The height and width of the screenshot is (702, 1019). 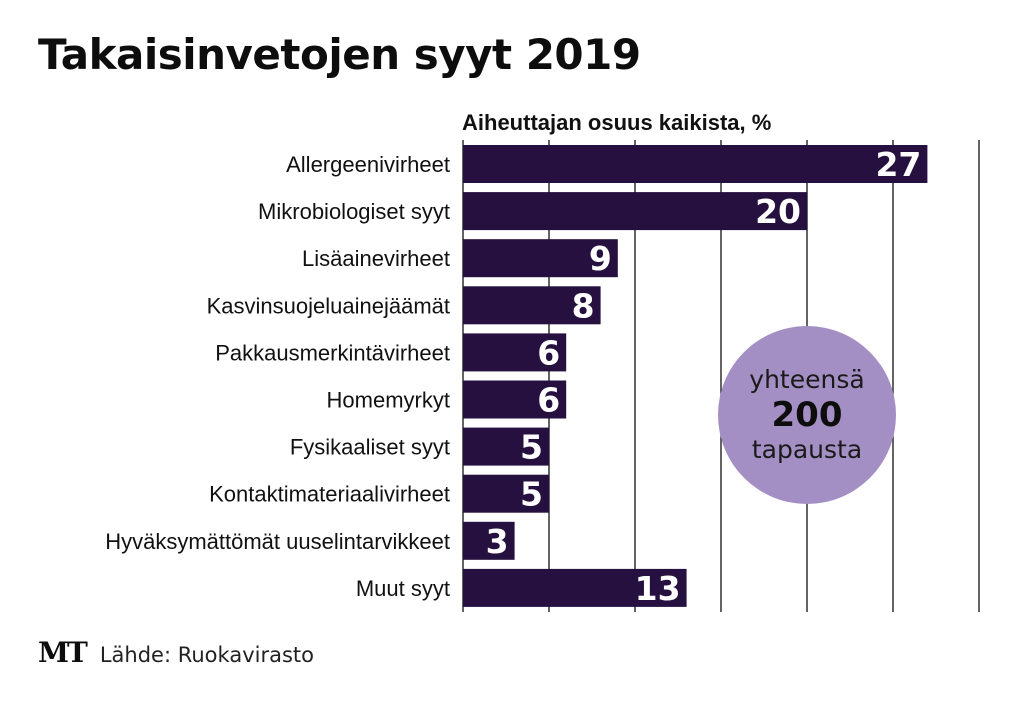 What do you see at coordinates (370, 447) in the screenshot?
I see `category-label: Fysikaaliset syyt` at bounding box center [370, 447].